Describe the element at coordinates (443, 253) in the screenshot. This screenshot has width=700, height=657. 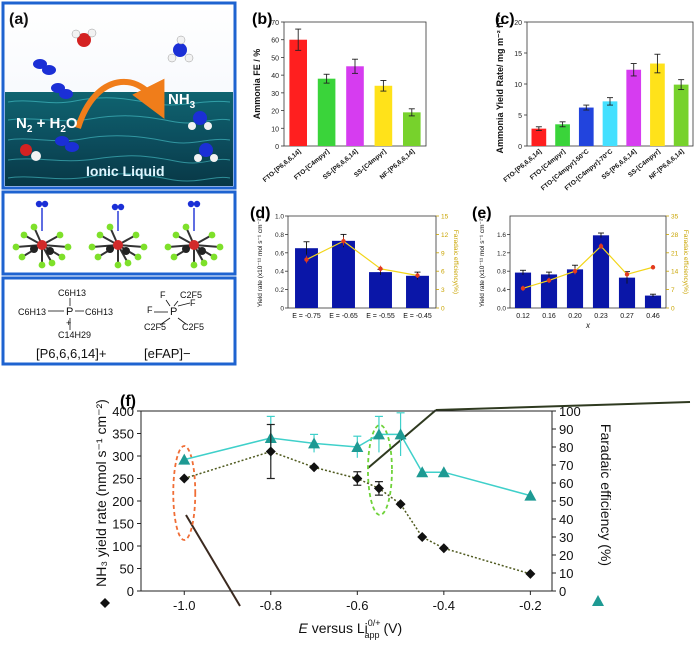
I see `y2-tick-label: 9` at that location.